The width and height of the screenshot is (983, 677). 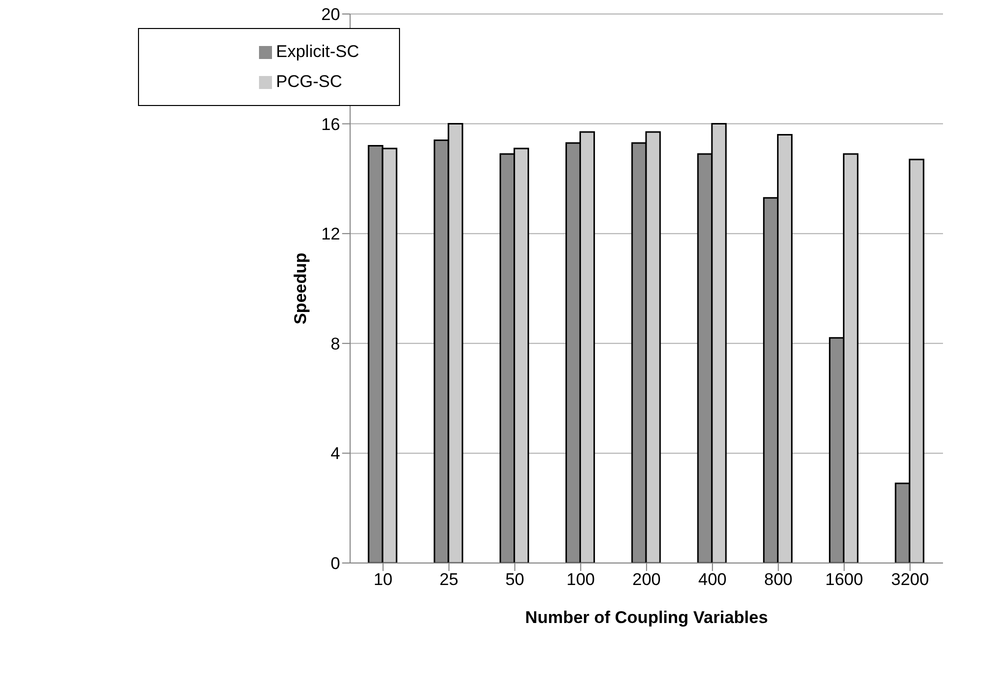 What do you see at coordinates (514, 580) in the screenshot?
I see `x-tick-label: 50` at bounding box center [514, 580].